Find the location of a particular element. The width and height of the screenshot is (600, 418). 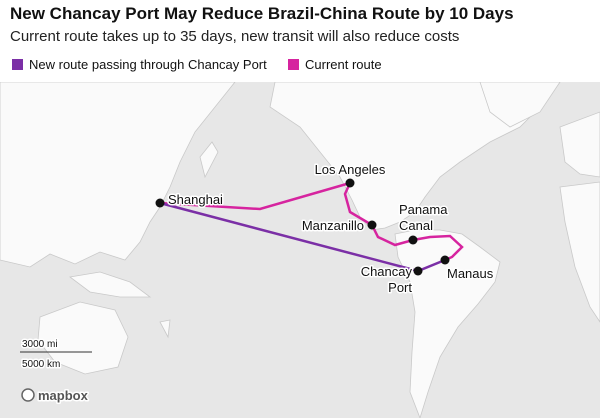

attribution: mapbox is located at coordinates (55, 396).